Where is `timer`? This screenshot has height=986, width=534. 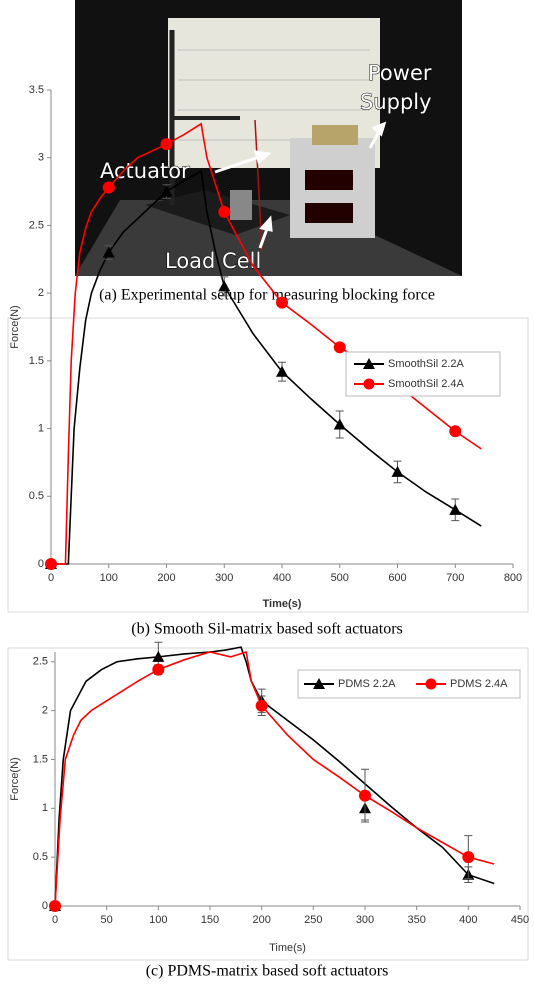
timer is located at coordinates (335, 135).